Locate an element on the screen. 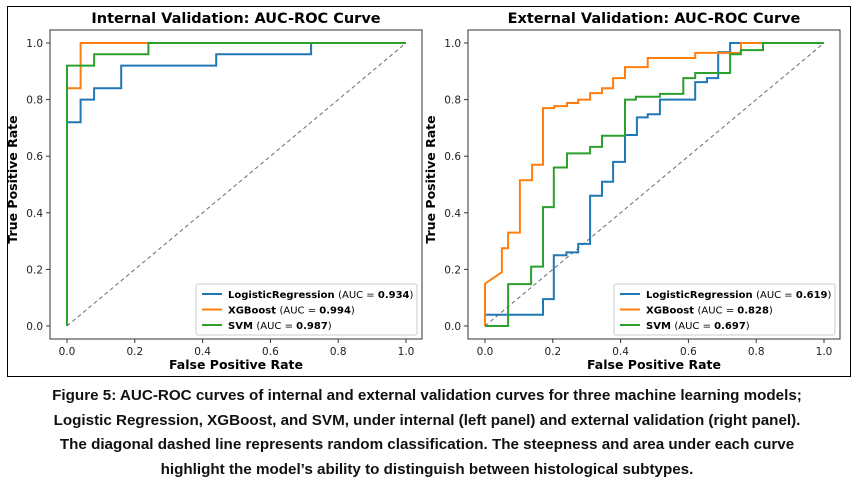 Image resolution: width=854 pixels, height=485 pixels. legend-auc-value: 0.619 is located at coordinates (812, 295).